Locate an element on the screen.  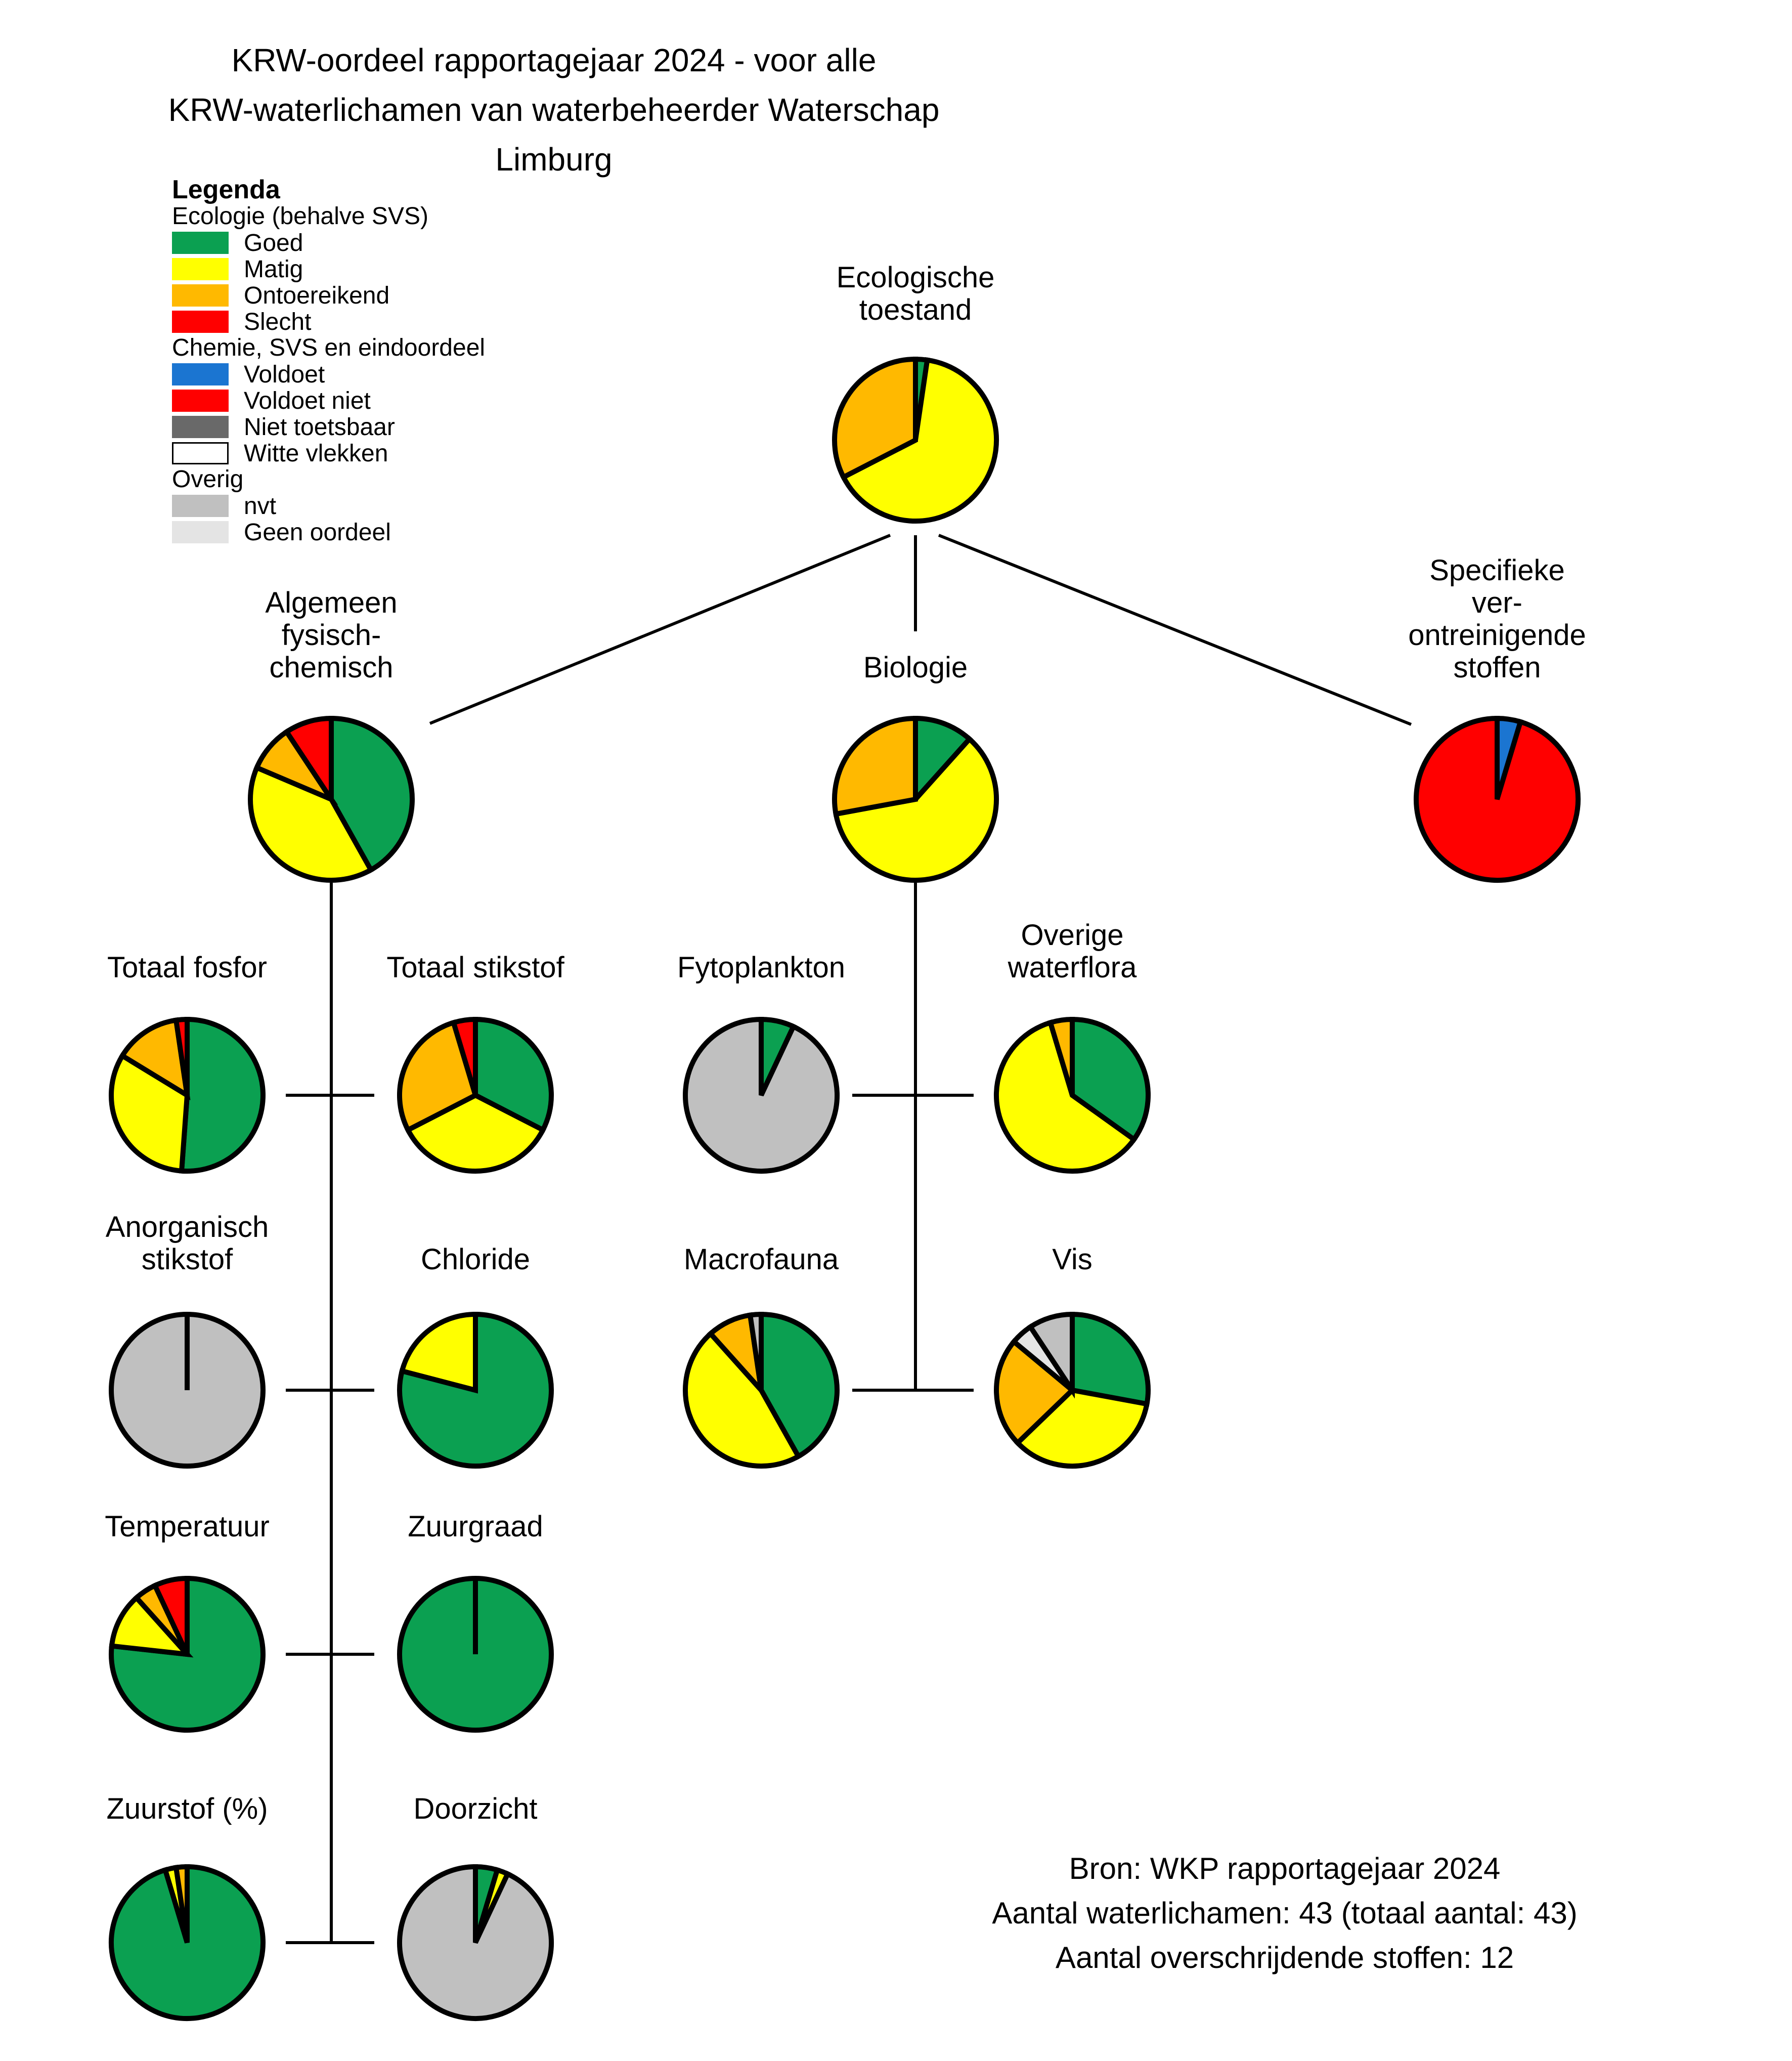
legend-item-witte-vlekken: Witte vlekken is located at coordinates (328, 453).